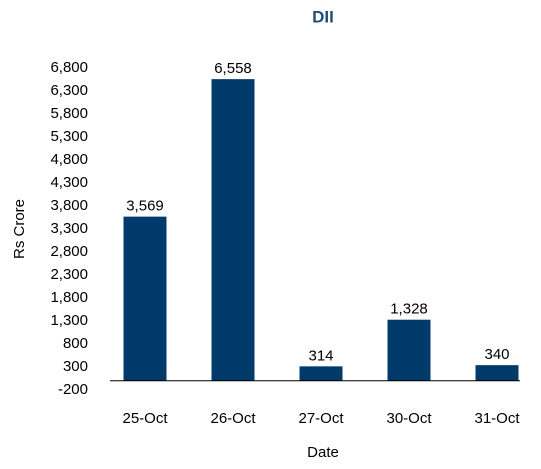  Describe the element at coordinates (75, 366) in the screenshot. I see `y-tick-label: 300` at that location.